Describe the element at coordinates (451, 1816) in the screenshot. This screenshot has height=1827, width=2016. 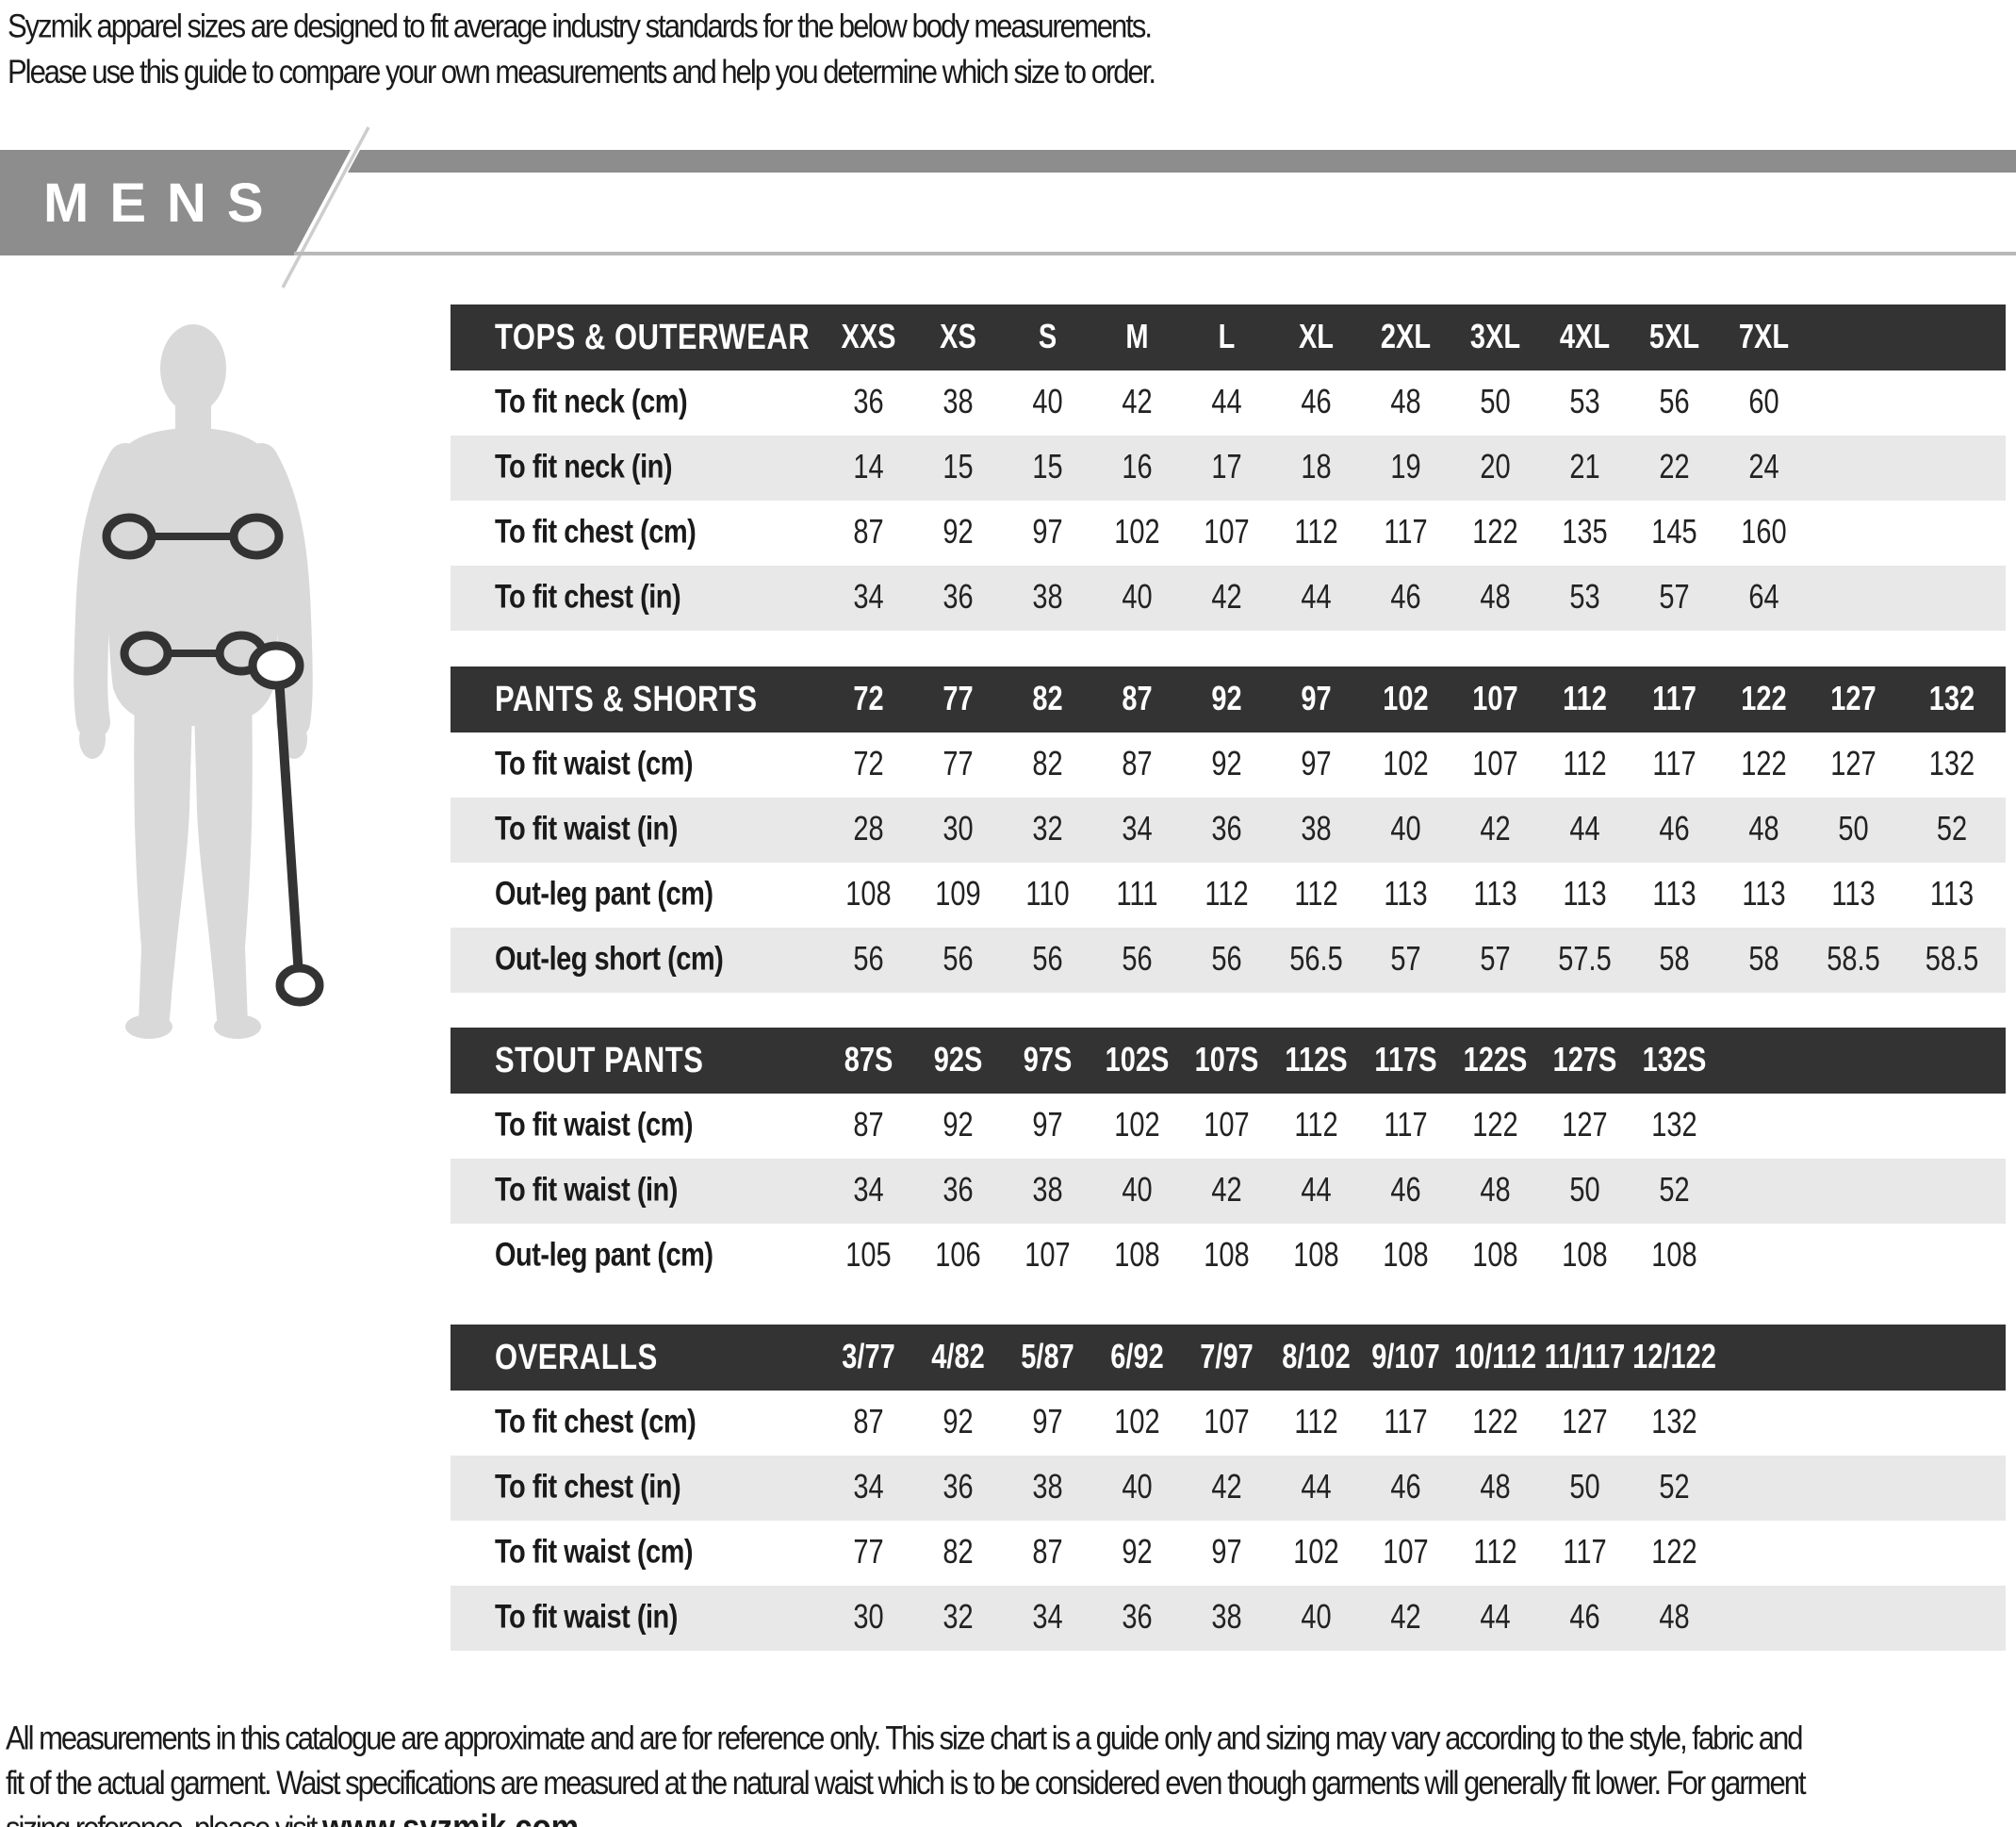
I see `website-link: www.syzmik.com` at that location.